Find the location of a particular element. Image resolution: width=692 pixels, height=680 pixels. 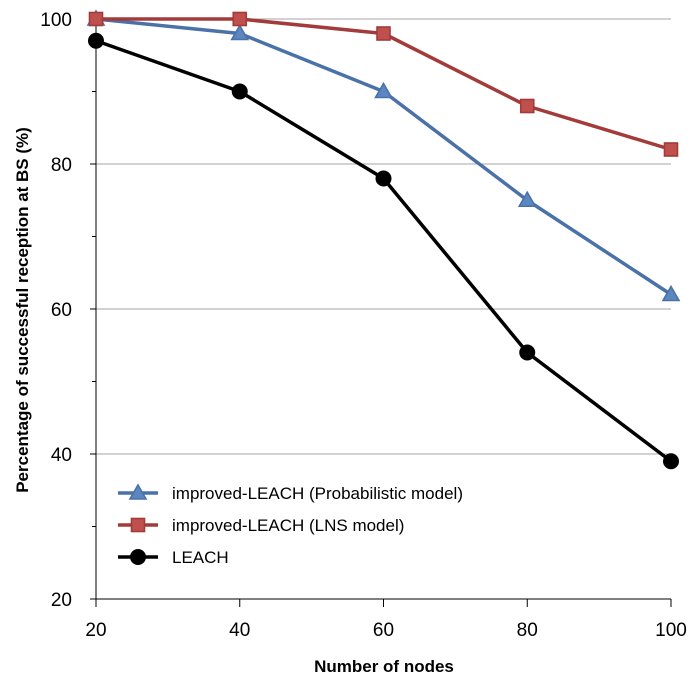

legend-entry: improved-LEACH (Probabilistic model) is located at coordinates (290, 493).